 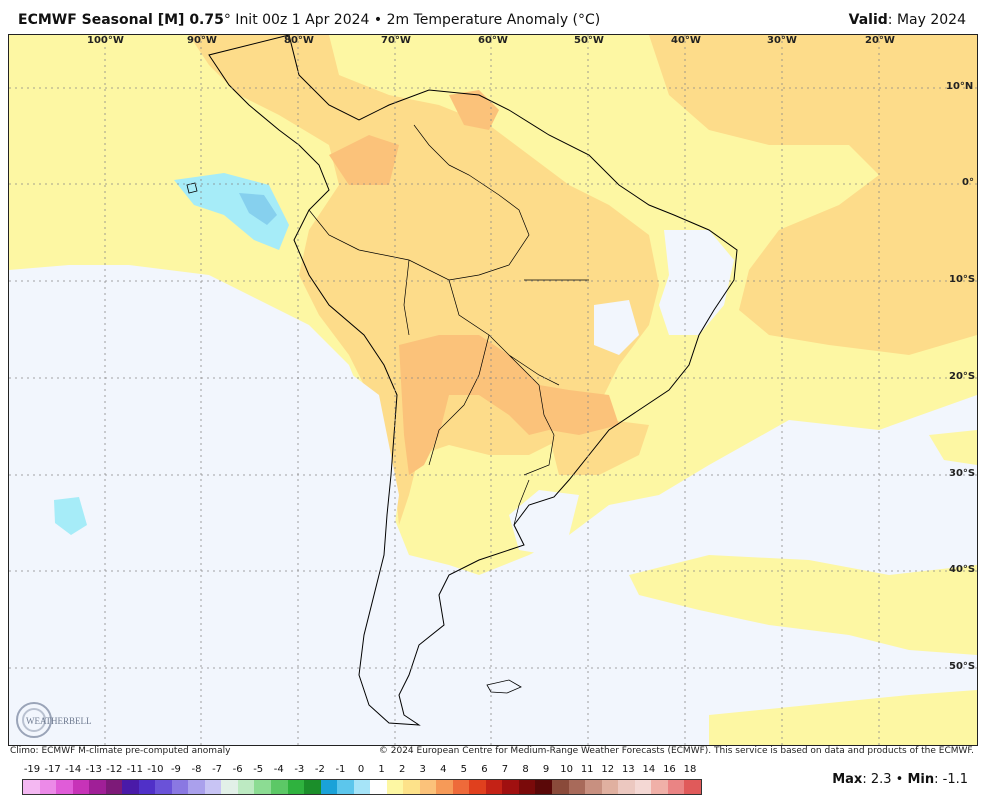 I want to click on lon-label: 50°W, so click(x=589, y=40).